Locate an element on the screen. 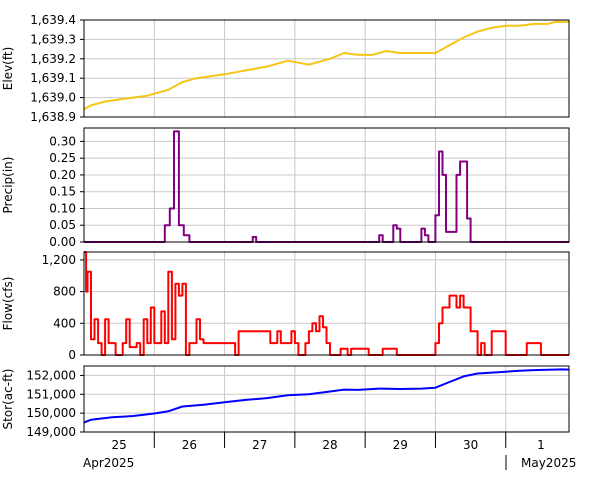  month-label-apr: Apr2025 is located at coordinates (108, 463).